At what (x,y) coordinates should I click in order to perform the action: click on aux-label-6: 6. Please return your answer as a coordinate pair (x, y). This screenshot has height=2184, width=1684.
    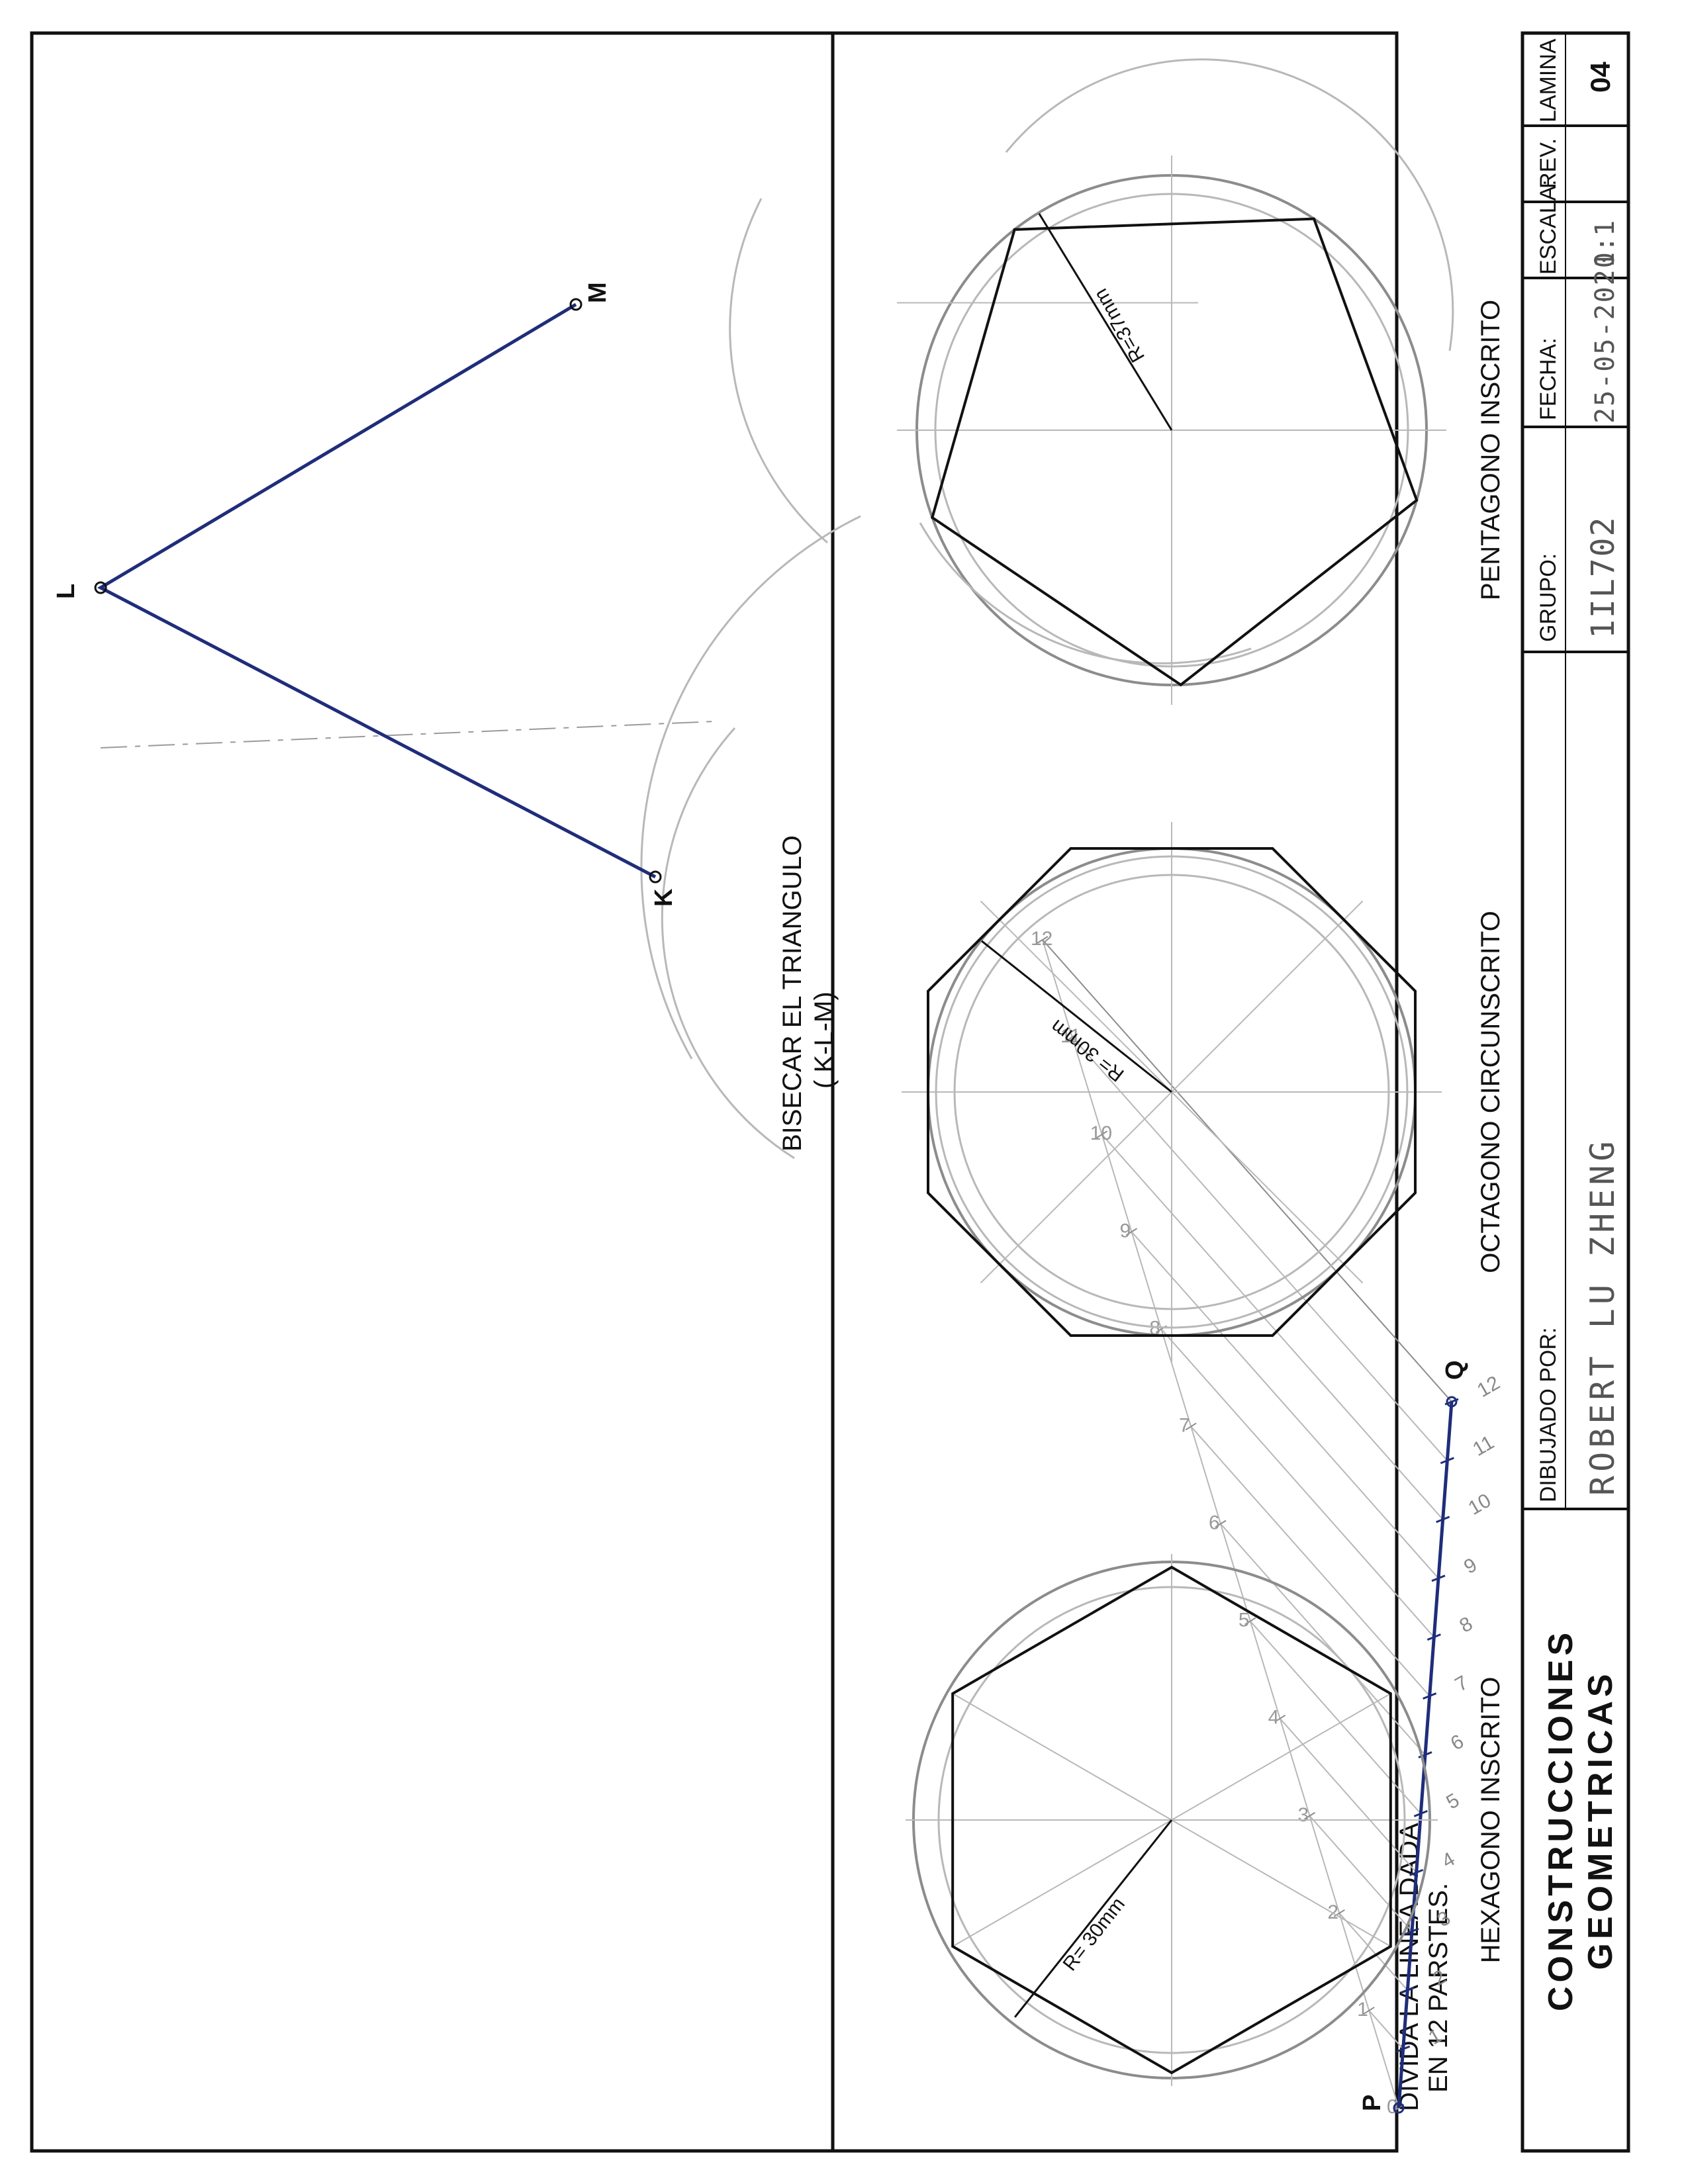
    Looking at the image, I should click on (1214, 1523).